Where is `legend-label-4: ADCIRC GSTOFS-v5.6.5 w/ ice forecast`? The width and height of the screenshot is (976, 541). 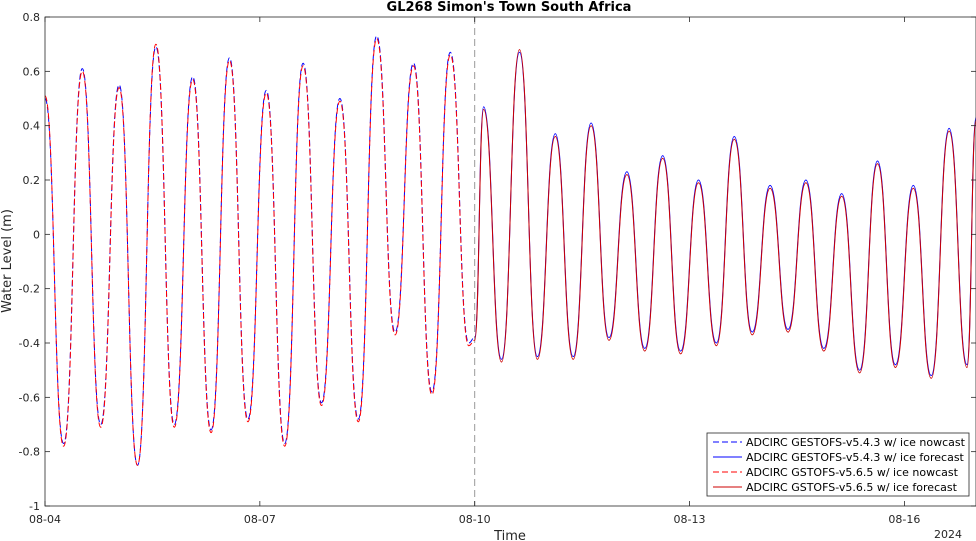 legend-label-4: ADCIRC GSTOFS-v5.6.5 w/ ice forecast is located at coordinates (852, 487).